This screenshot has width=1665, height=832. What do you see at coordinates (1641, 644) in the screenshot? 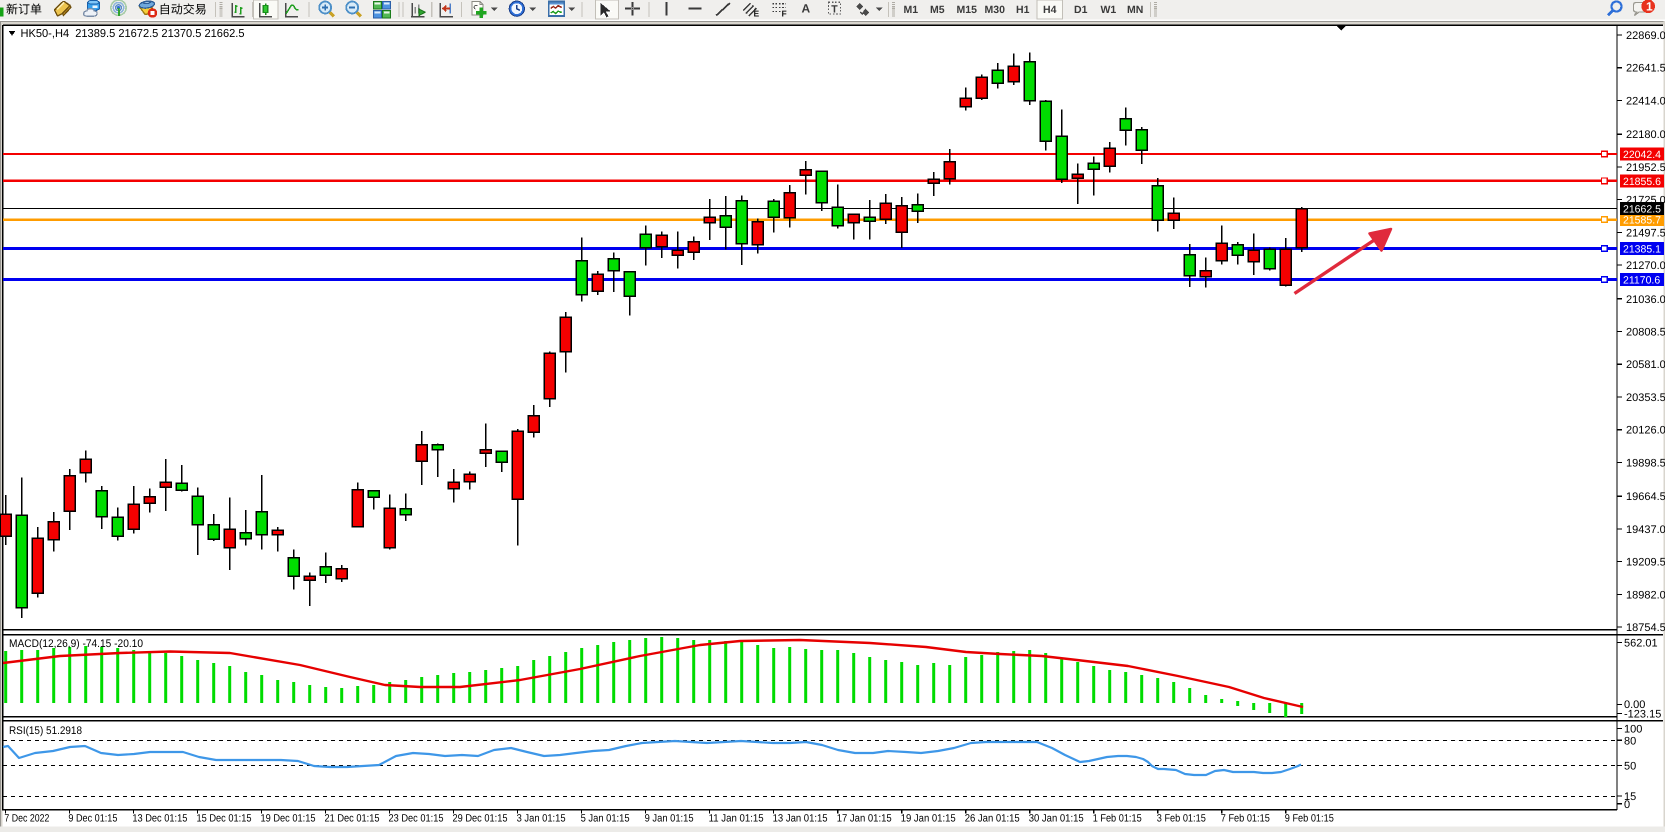
I see `svg-text: 562.01` at bounding box center [1641, 644].